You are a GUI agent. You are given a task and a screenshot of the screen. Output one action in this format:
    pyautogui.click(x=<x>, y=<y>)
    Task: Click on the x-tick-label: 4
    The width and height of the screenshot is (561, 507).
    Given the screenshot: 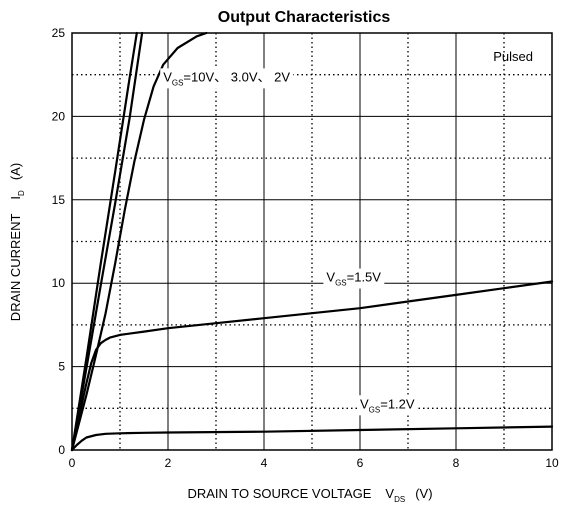 What is the action you would take?
    pyautogui.click(x=264, y=463)
    